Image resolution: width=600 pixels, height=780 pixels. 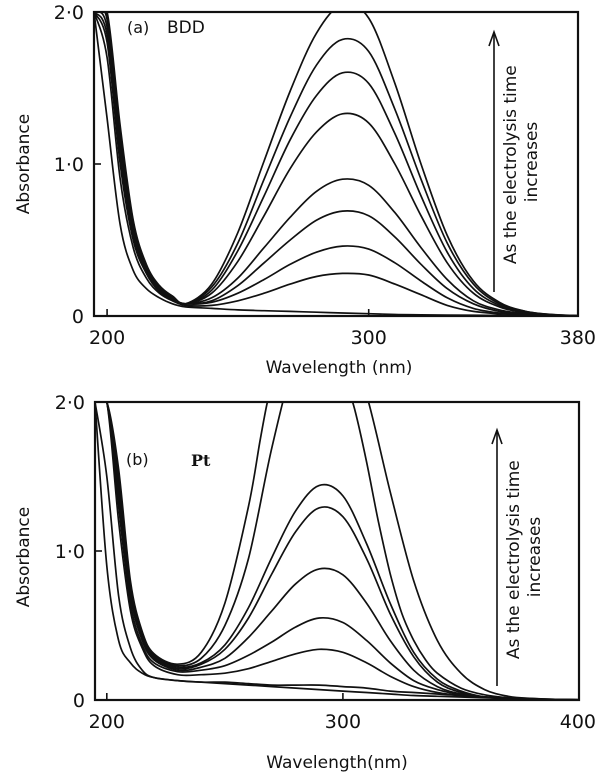 What do you see at coordinates (494, 38) in the screenshot?
I see `arrow-head-a` at bounding box center [494, 38].